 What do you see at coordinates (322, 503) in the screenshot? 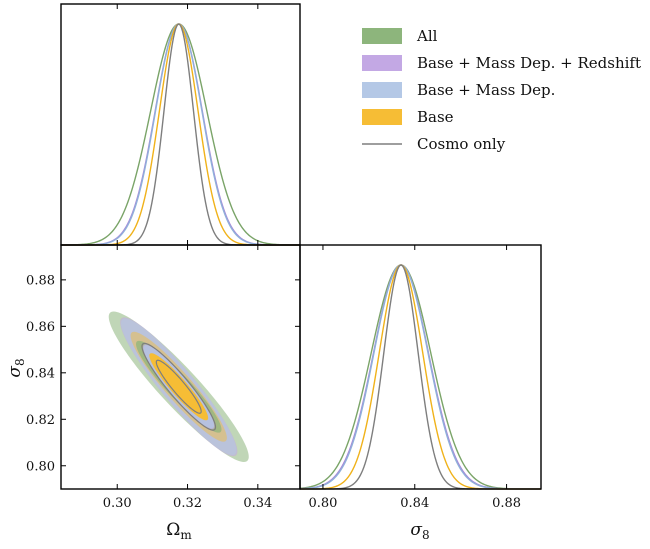
I see `xtick-label-sigma8: 0.80` at bounding box center [322, 503].